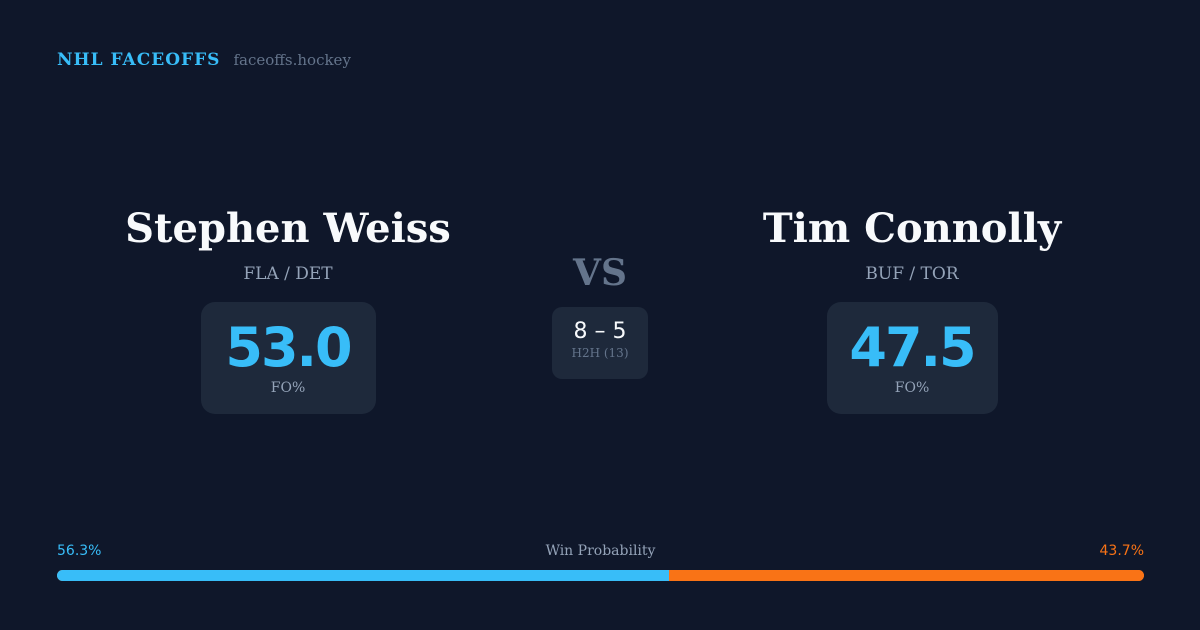  I want to click on player-2: Tim Connolly BUF / TOR 47.5 FO%, so click(912, 309).